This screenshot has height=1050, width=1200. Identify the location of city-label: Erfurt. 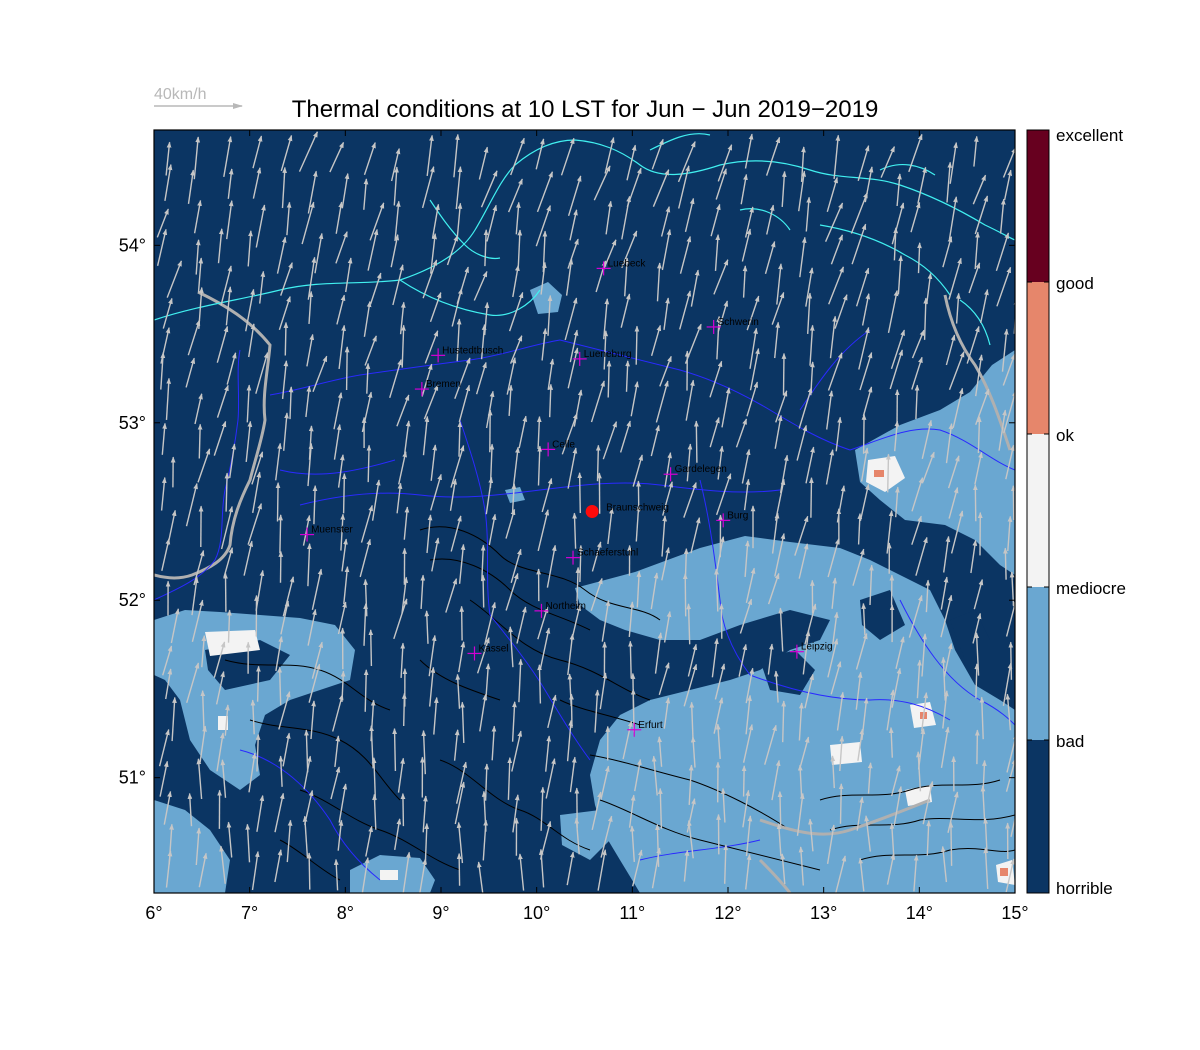
(650, 725).